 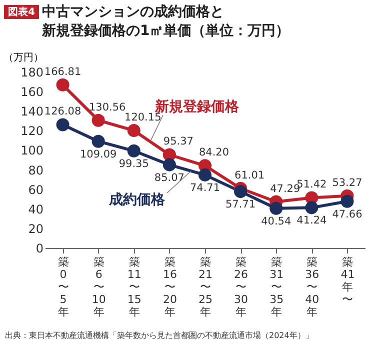 I want to click on y-tick-label: 60, so click(x=36, y=189).